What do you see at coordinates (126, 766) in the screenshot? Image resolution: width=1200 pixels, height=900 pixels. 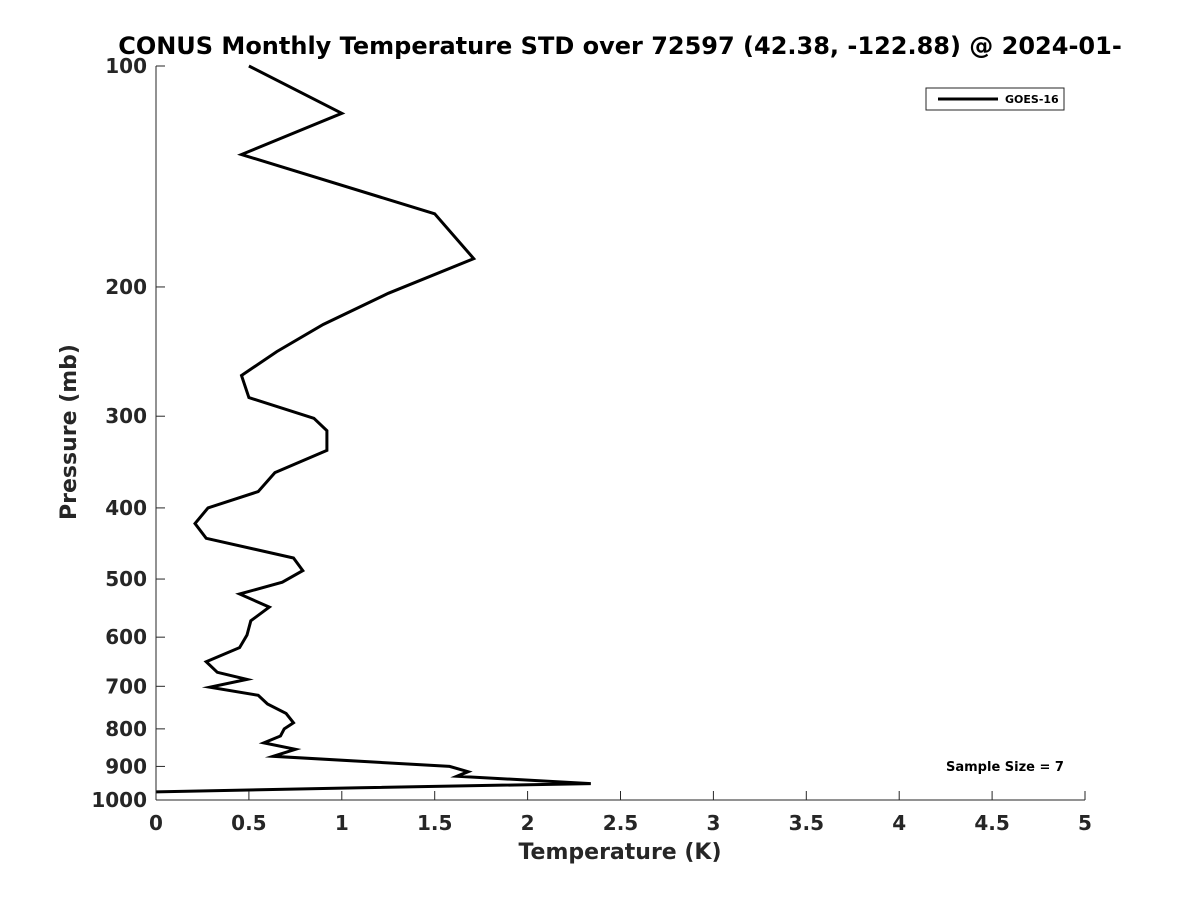 I see `y-tick-label: 900` at bounding box center [126, 766].